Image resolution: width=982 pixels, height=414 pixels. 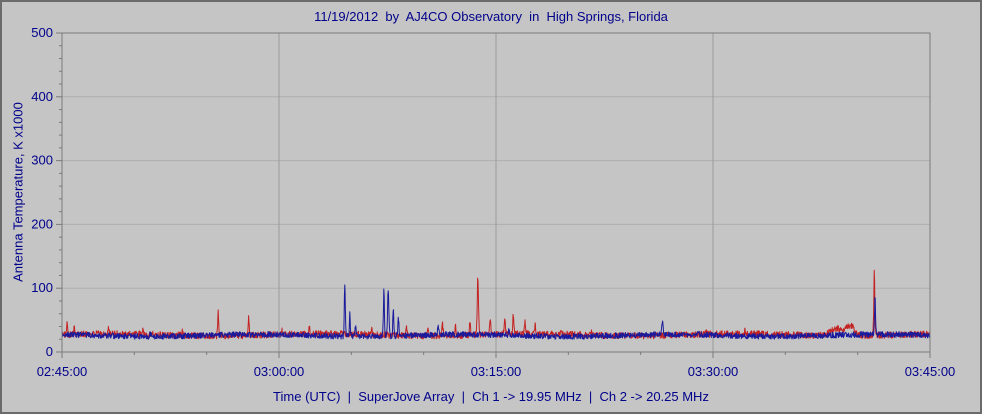 I want to click on y-tick-label: 0, so click(x=49, y=351).